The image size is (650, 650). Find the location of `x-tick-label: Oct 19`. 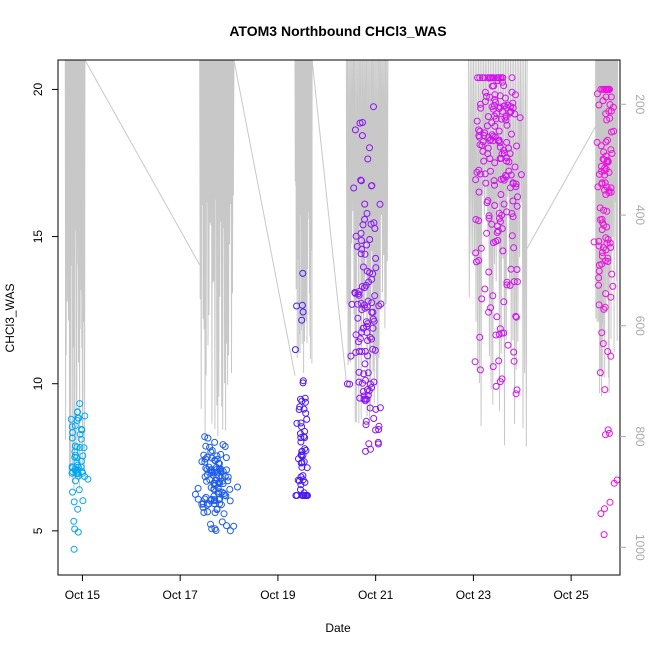

x-tick-label: Oct 19 is located at coordinates (278, 595).